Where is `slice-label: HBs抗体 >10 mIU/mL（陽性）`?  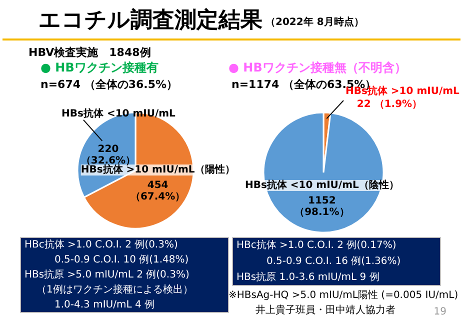 slice-label: HBs抗体 >10 mIU/mL（陽性） is located at coordinates (157, 170).